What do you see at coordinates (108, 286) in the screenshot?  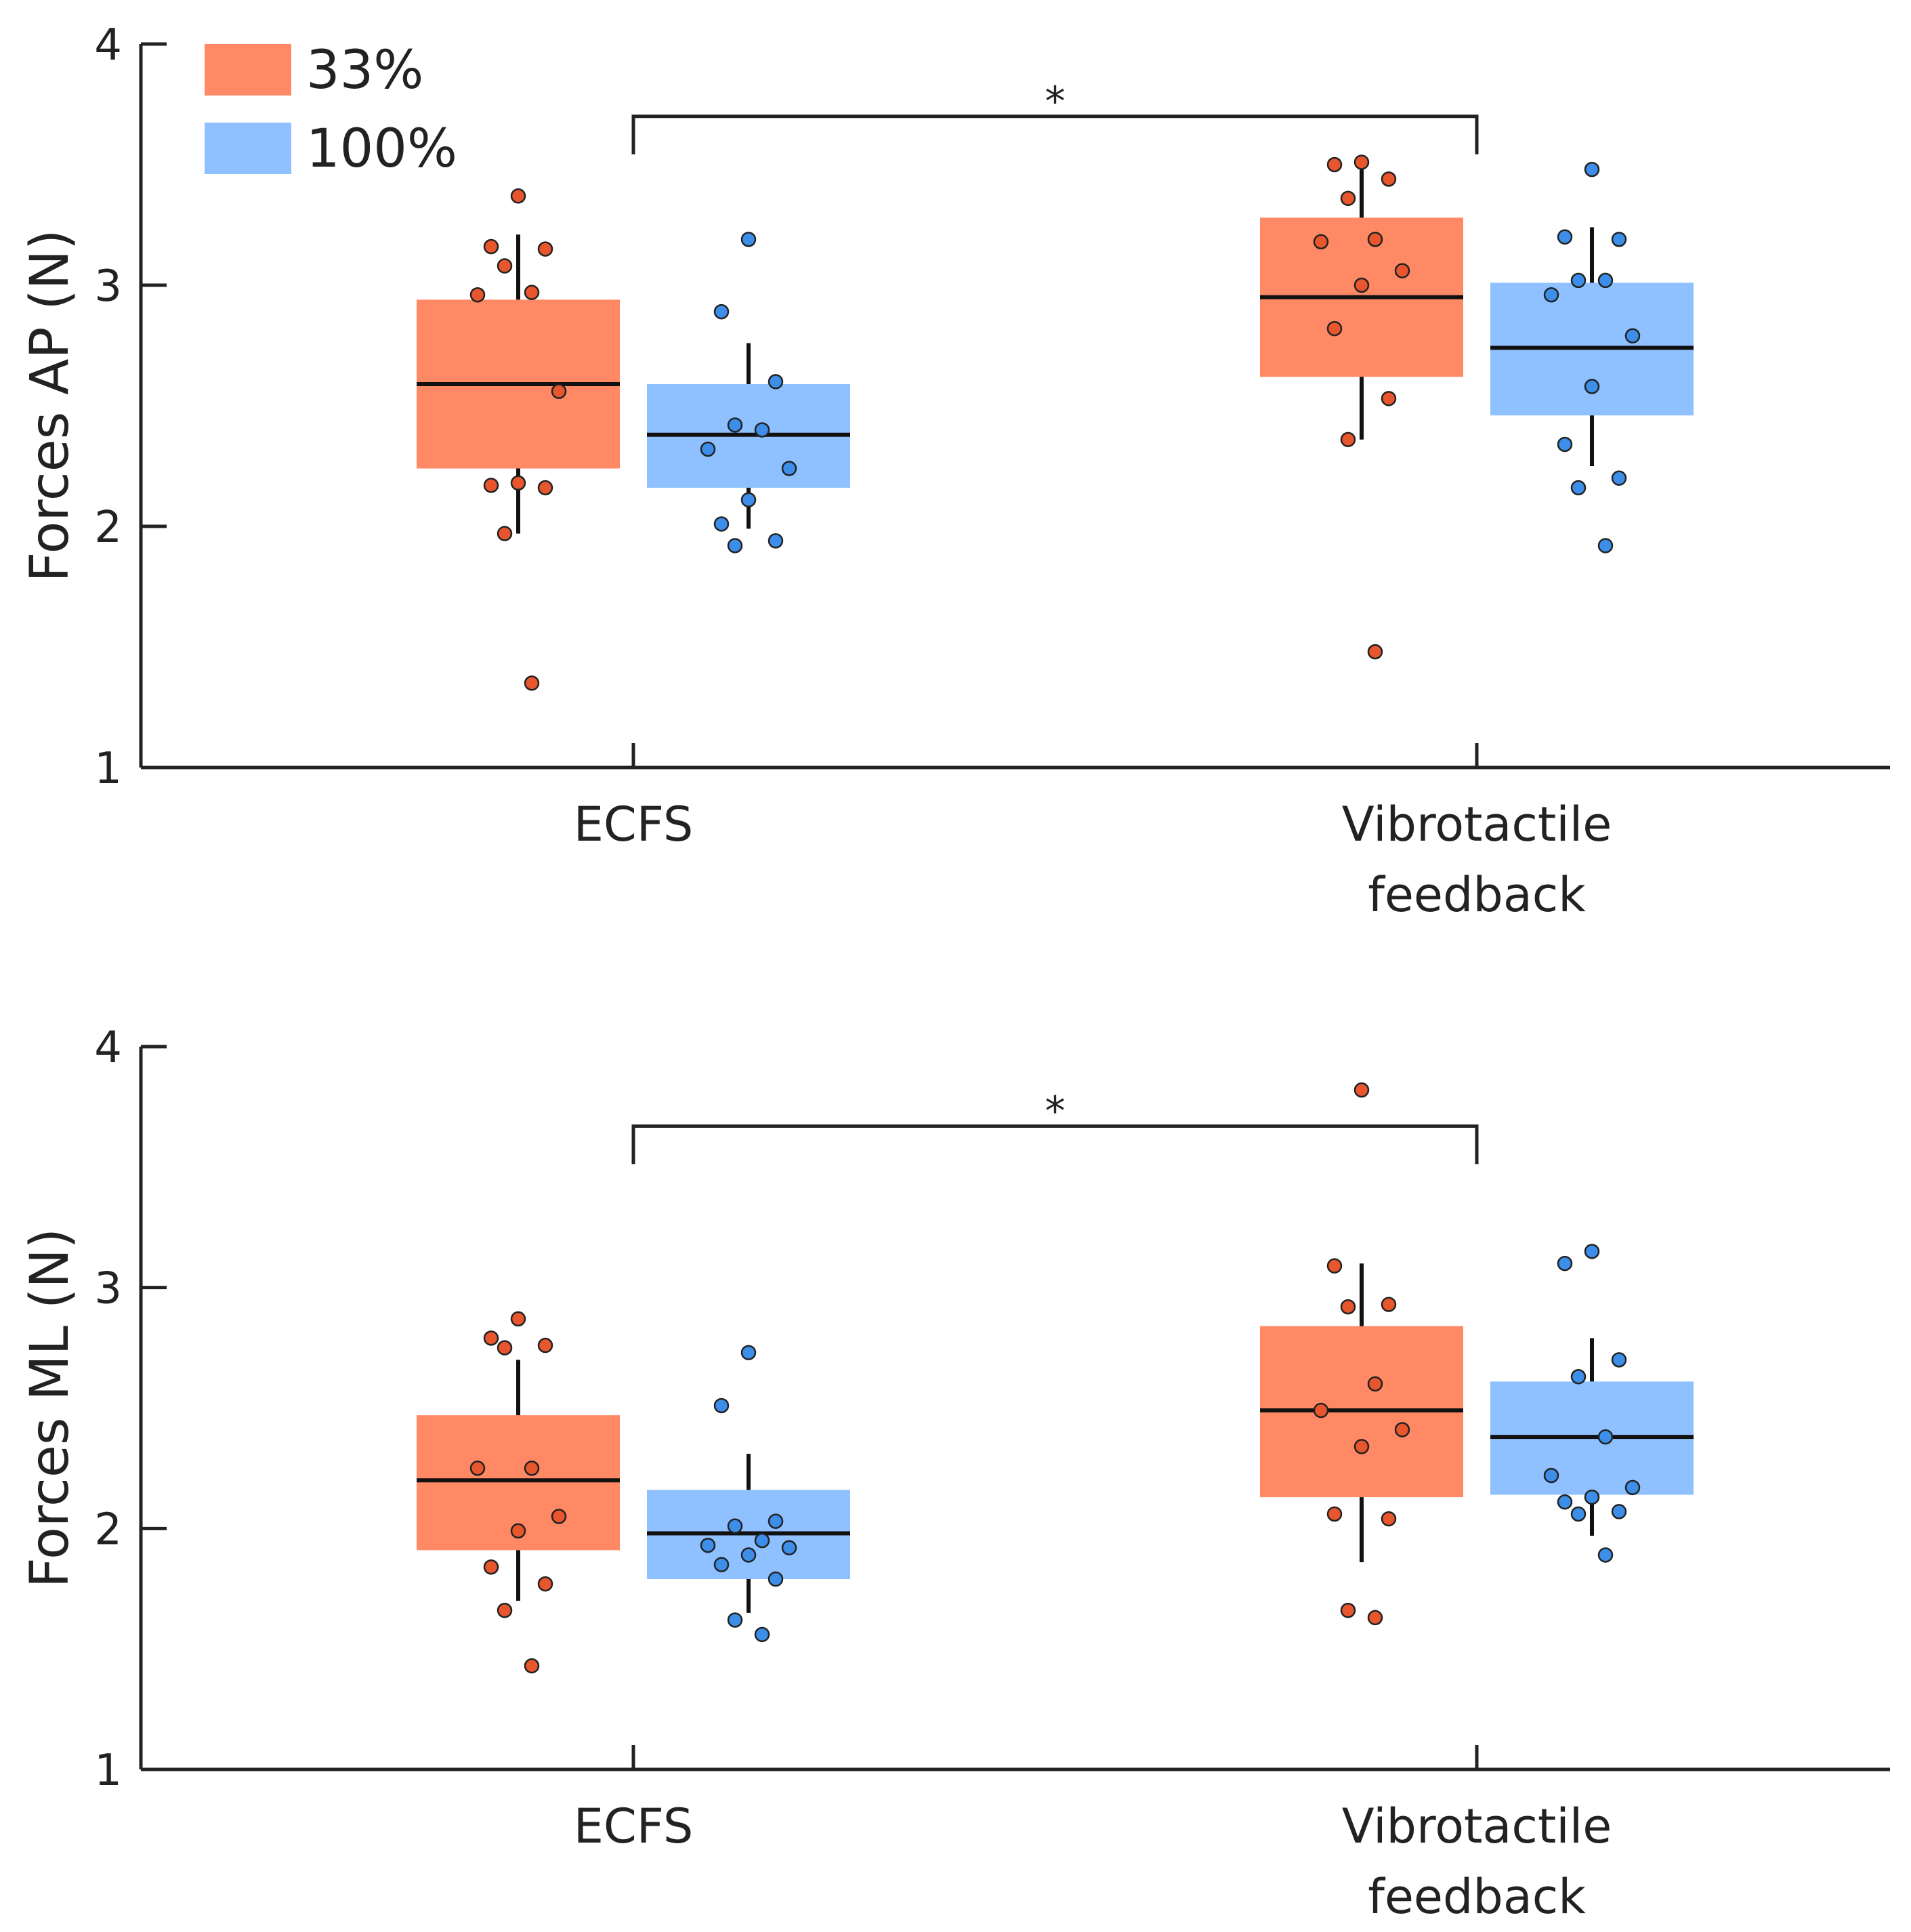 I see `y-tick-label: 3` at bounding box center [108, 286].